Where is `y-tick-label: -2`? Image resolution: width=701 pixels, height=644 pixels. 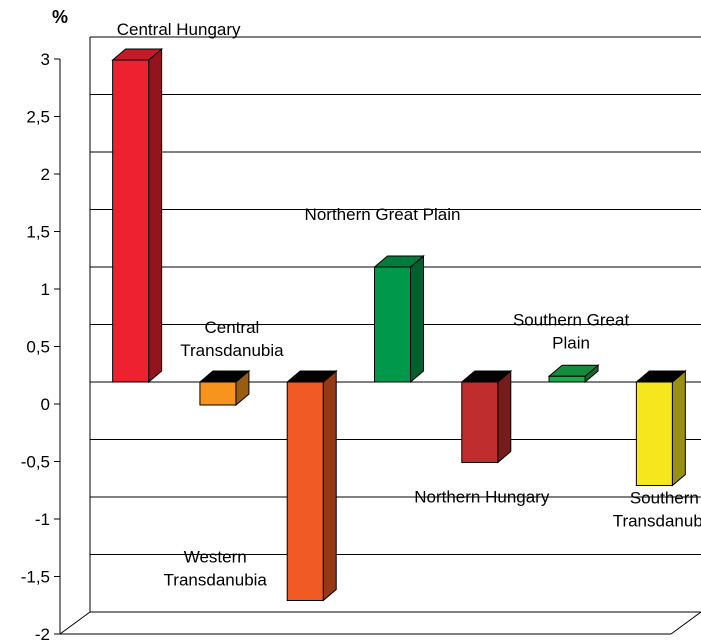 y-tick-label: -2 is located at coordinates (42, 634).